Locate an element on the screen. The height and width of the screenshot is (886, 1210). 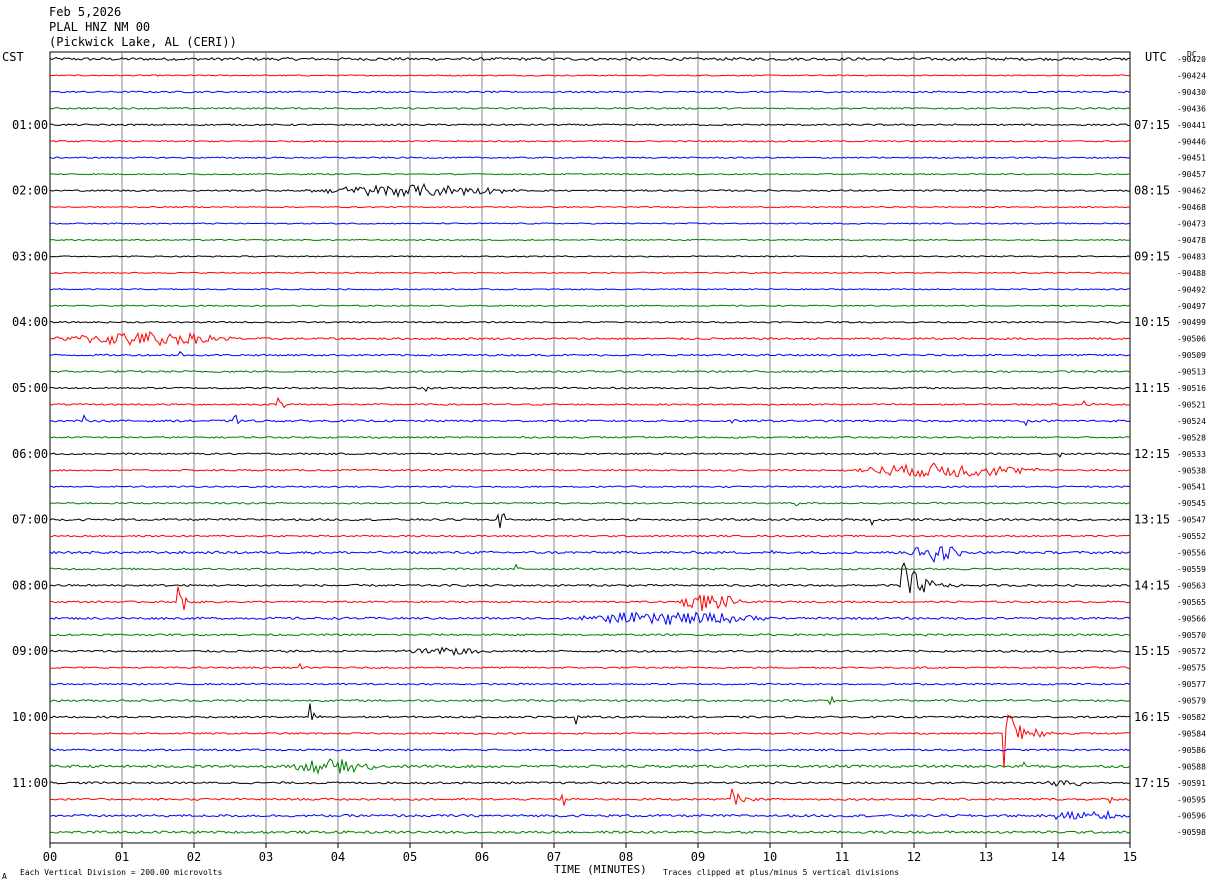
x-tick-label: 03 is located at coordinates (266, 857).